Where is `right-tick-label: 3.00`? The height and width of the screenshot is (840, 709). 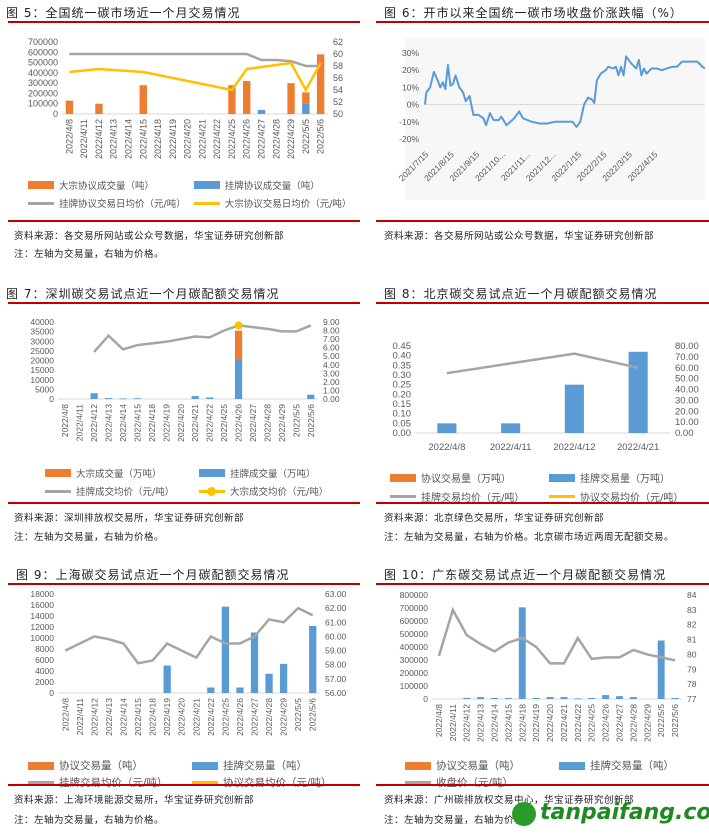 right-tick-label: 3.00 is located at coordinates (331, 373).